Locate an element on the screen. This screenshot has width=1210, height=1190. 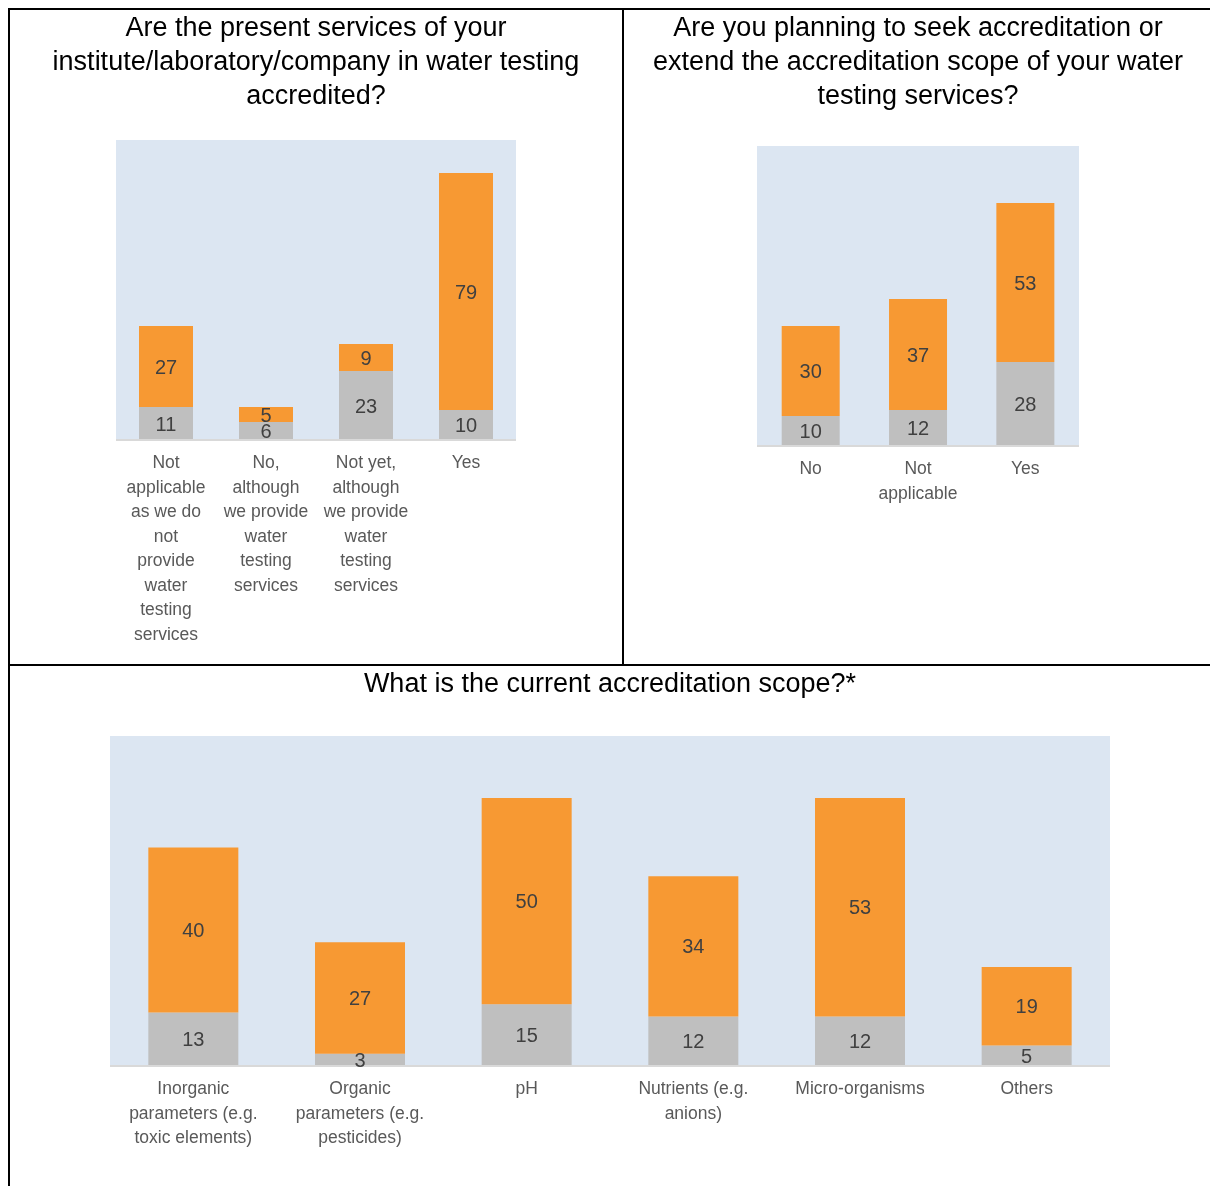
data-label: 50 is located at coordinates (526, 901).